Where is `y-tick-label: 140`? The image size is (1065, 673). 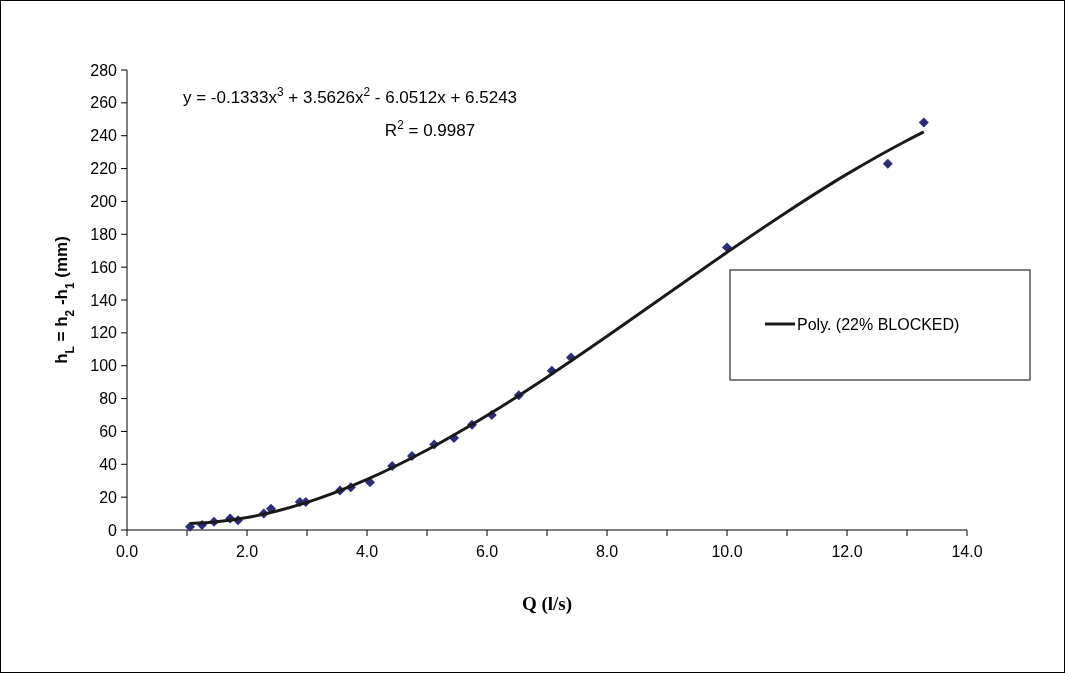 y-tick-label: 140 is located at coordinates (104, 300).